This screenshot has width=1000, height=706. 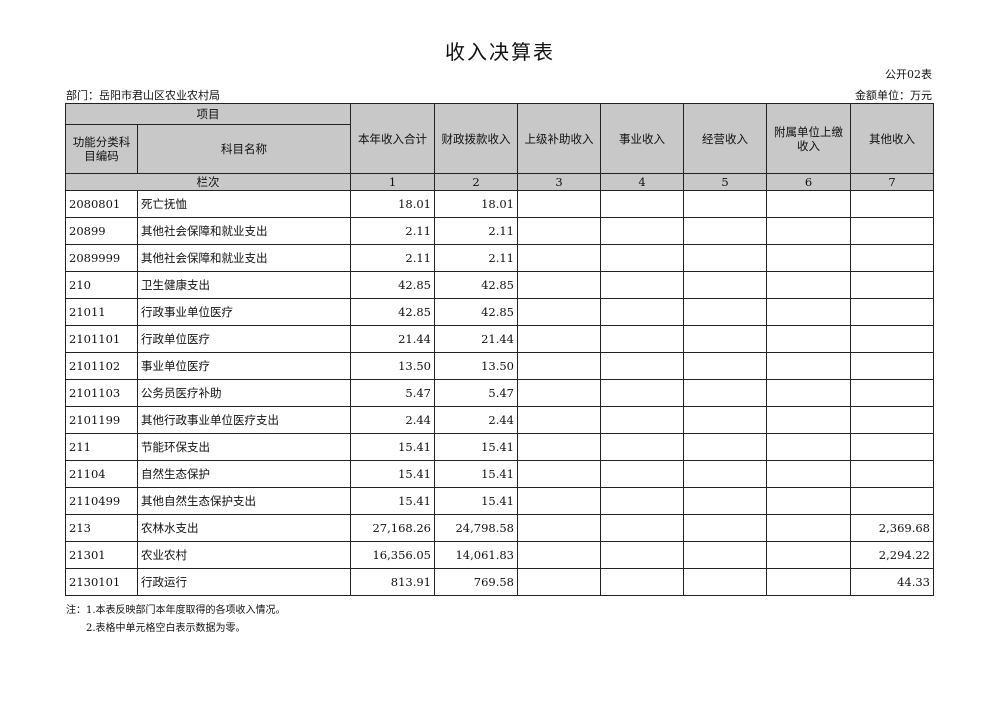 What do you see at coordinates (392, 555) in the screenshot?
I see `cell-total: 16,356.05` at bounding box center [392, 555].